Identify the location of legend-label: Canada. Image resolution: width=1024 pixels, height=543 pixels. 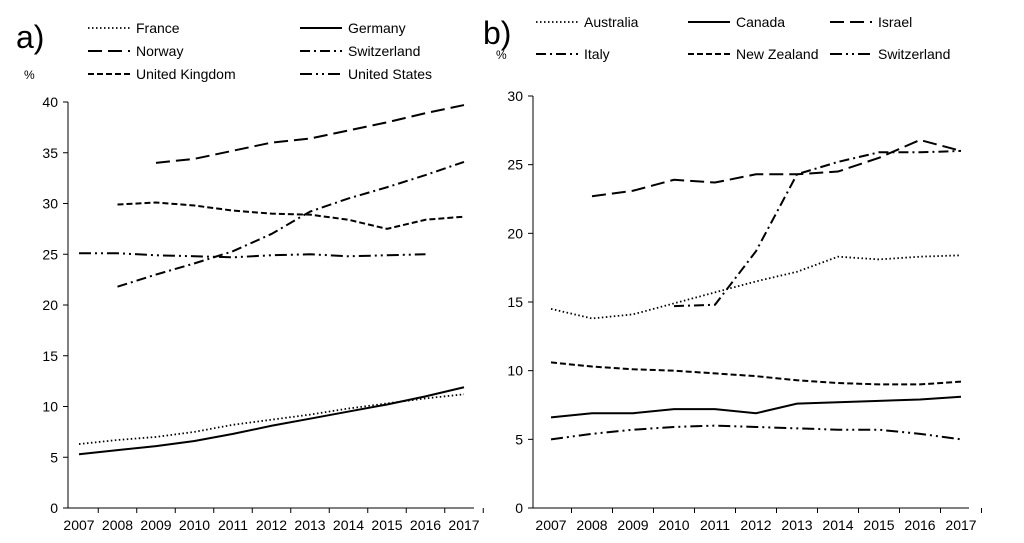
(760, 22).